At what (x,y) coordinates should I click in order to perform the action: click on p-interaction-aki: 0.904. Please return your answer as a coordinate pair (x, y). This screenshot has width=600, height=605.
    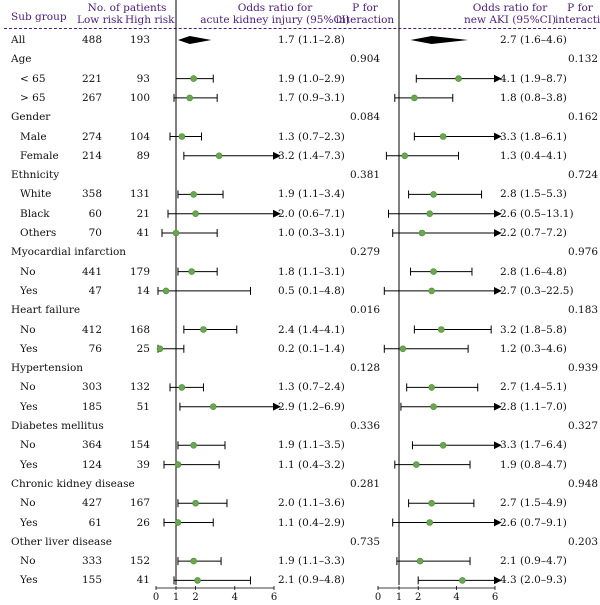
    Looking at the image, I should click on (365, 59).